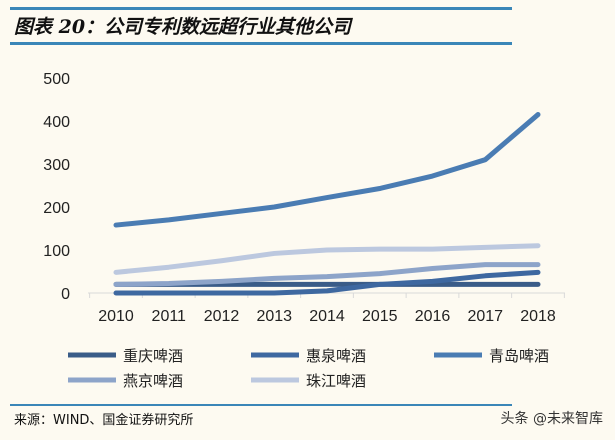  What do you see at coordinates (56, 122) in the screenshot?
I see `y-tick-label: 400` at bounding box center [56, 122].